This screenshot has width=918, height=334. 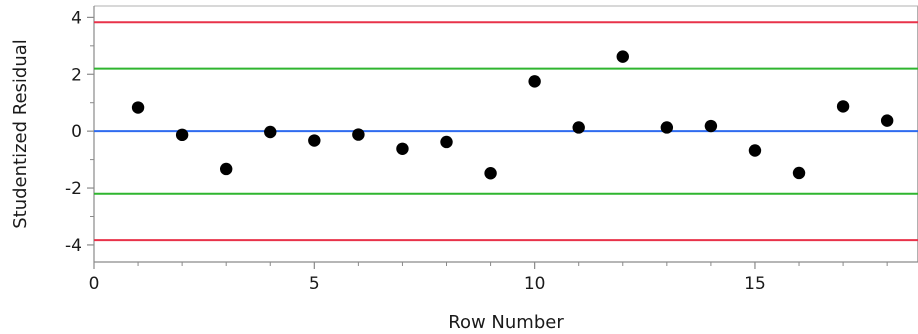 I want to click on y-tick-label: 0, so click(x=76, y=132).